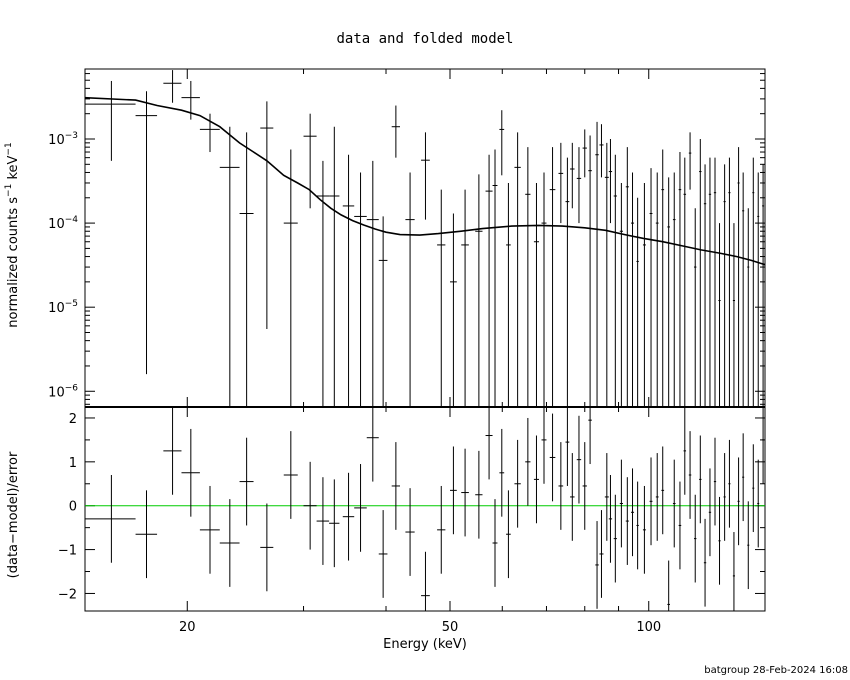 This screenshot has width=850, height=680. What do you see at coordinates (67, 551) in the screenshot?
I see `y-tick-label-bottom: −1` at bounding box center [67, 551].